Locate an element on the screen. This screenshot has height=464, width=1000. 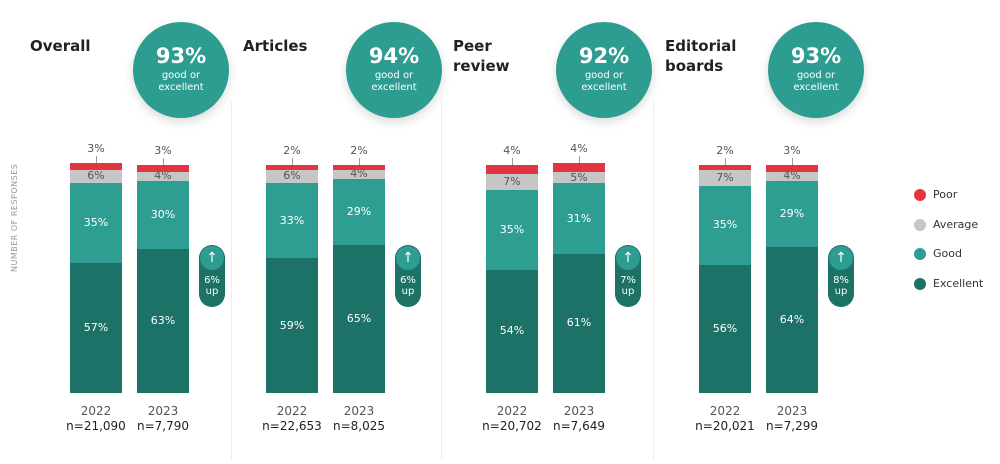
panel-title: Editorial boards is located at coordinates (701, 56).